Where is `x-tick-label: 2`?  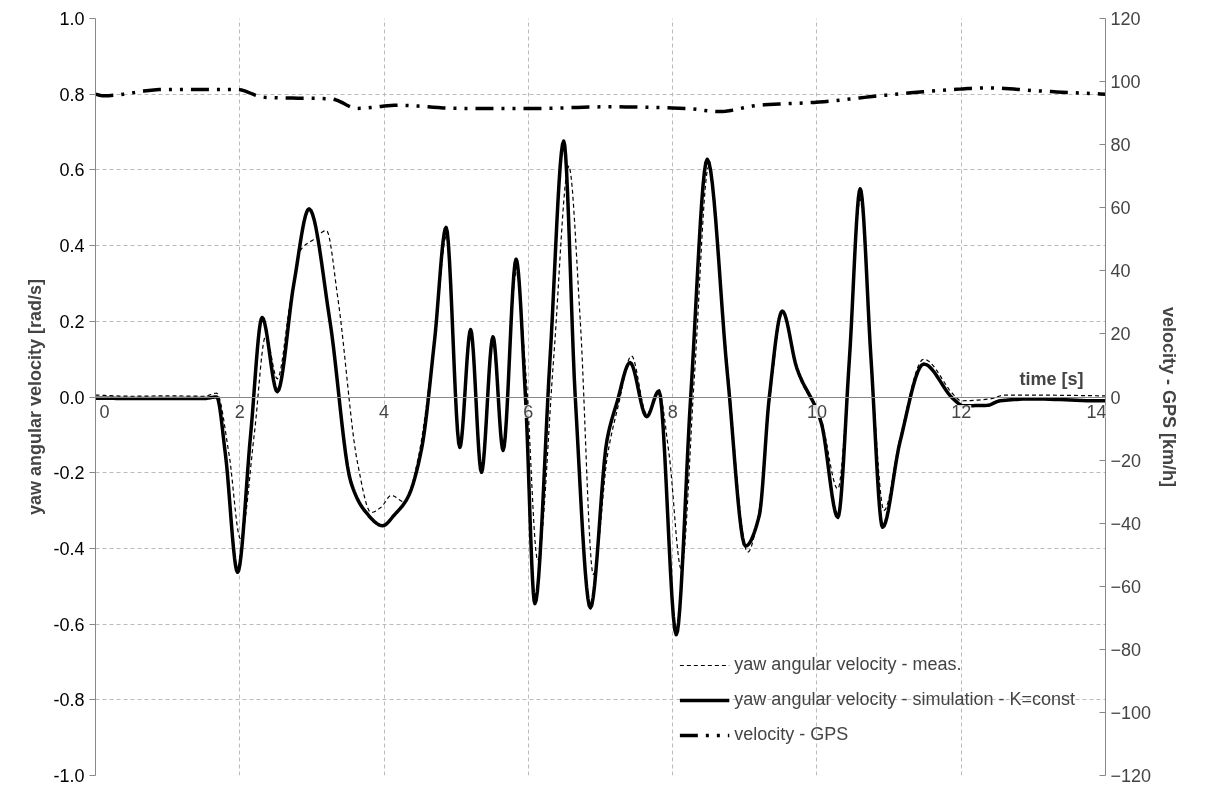 x-tick-label: 2 is located at coordinates (239, 412).